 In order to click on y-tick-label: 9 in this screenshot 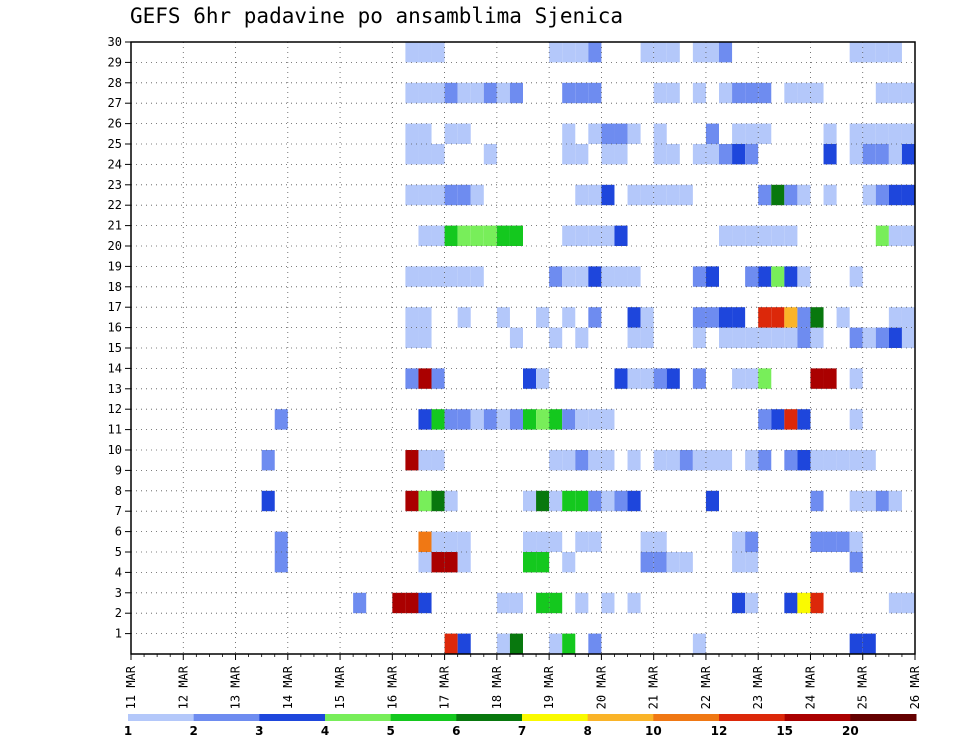, I will do `click(118, 470)`.